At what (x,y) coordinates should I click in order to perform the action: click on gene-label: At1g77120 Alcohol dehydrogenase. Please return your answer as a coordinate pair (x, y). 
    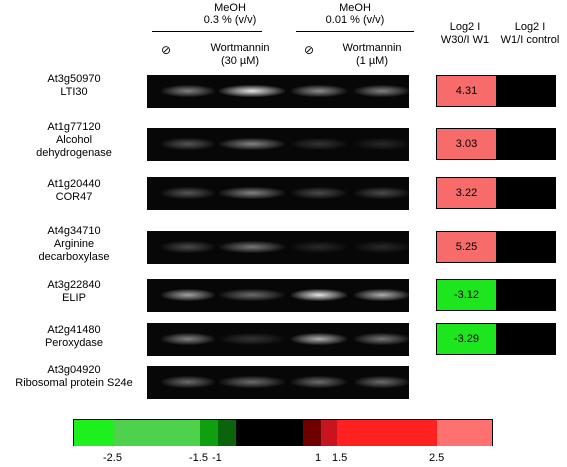
    Looking at the image, I should click on (74, 140).